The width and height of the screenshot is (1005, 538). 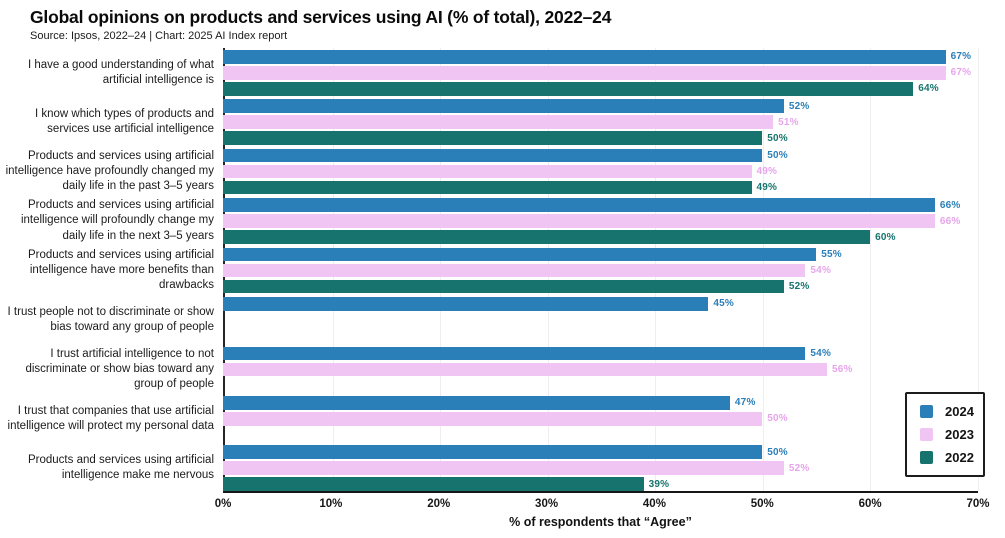 I want to click on bars-cell: 67% 67% 64%, so click(x=600, y=72).